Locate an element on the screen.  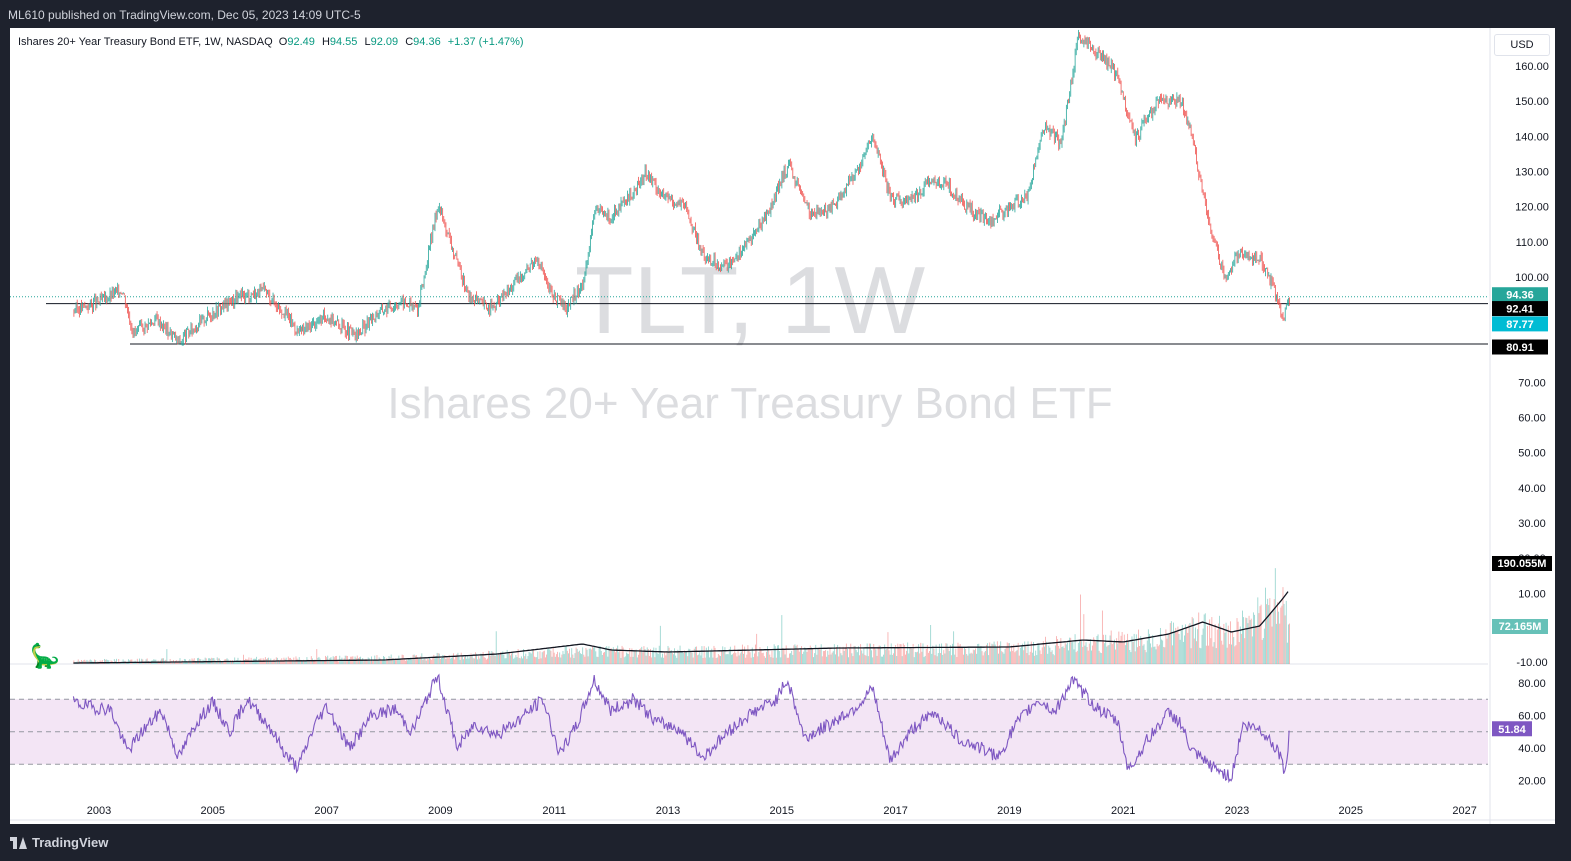
rsi-label: 51.84 is located at coordinates (1512, 730).